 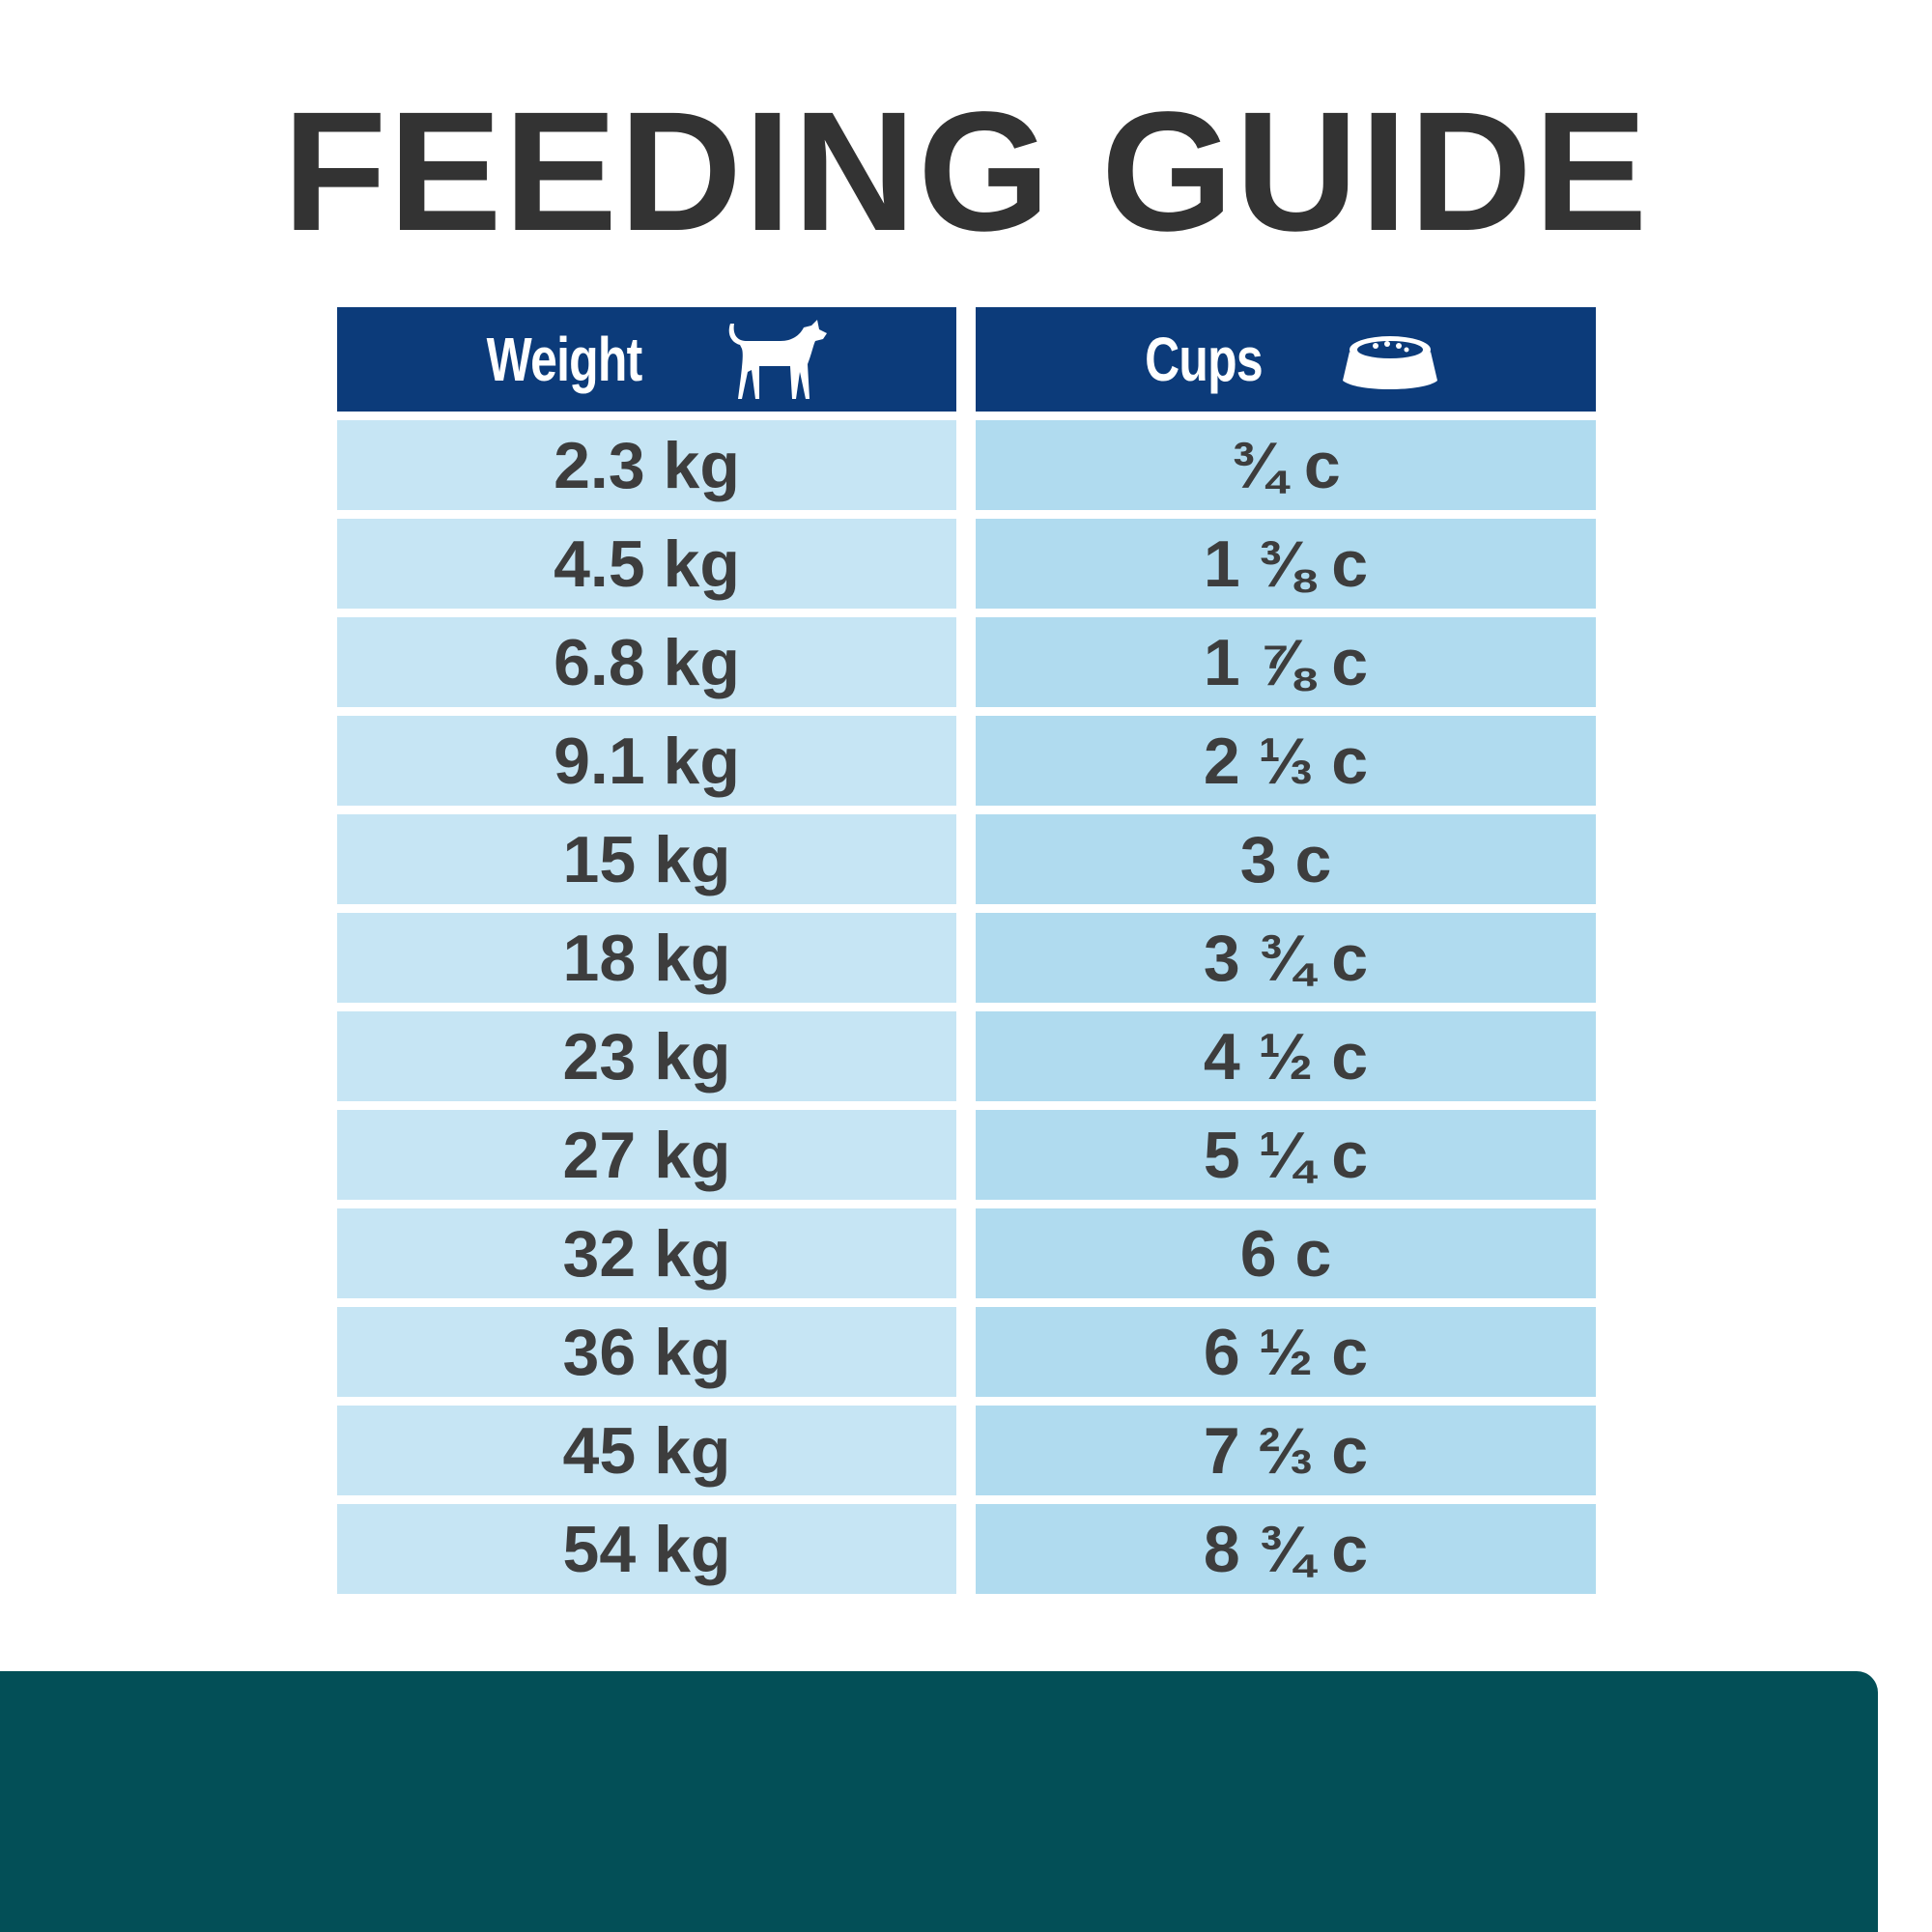 What do you see at coordinates (1286, 1056) in the screenshot?
I see `cups-cell: 4 ½ c` at bounding box center [1286, 1056].